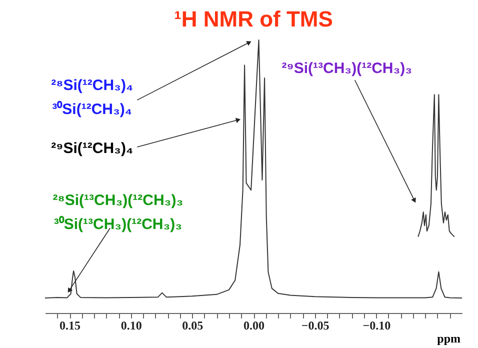 The width and height of the screenshot is (478, 348). What do you see at coordinates (376, 325) in the screenshot?
I see `x-tick-label: −0.10` at bounding box center [376, 325].